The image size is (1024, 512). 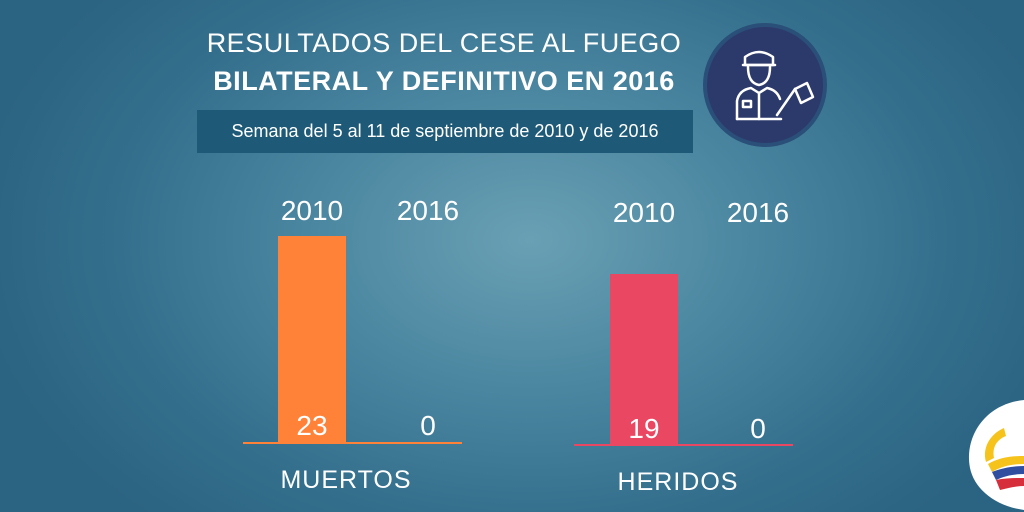 What do you see at coordinates (678, 482) in the screenshot?
I see `heridos-chart-title: HERIDOS` at bounding box center [678, 482].